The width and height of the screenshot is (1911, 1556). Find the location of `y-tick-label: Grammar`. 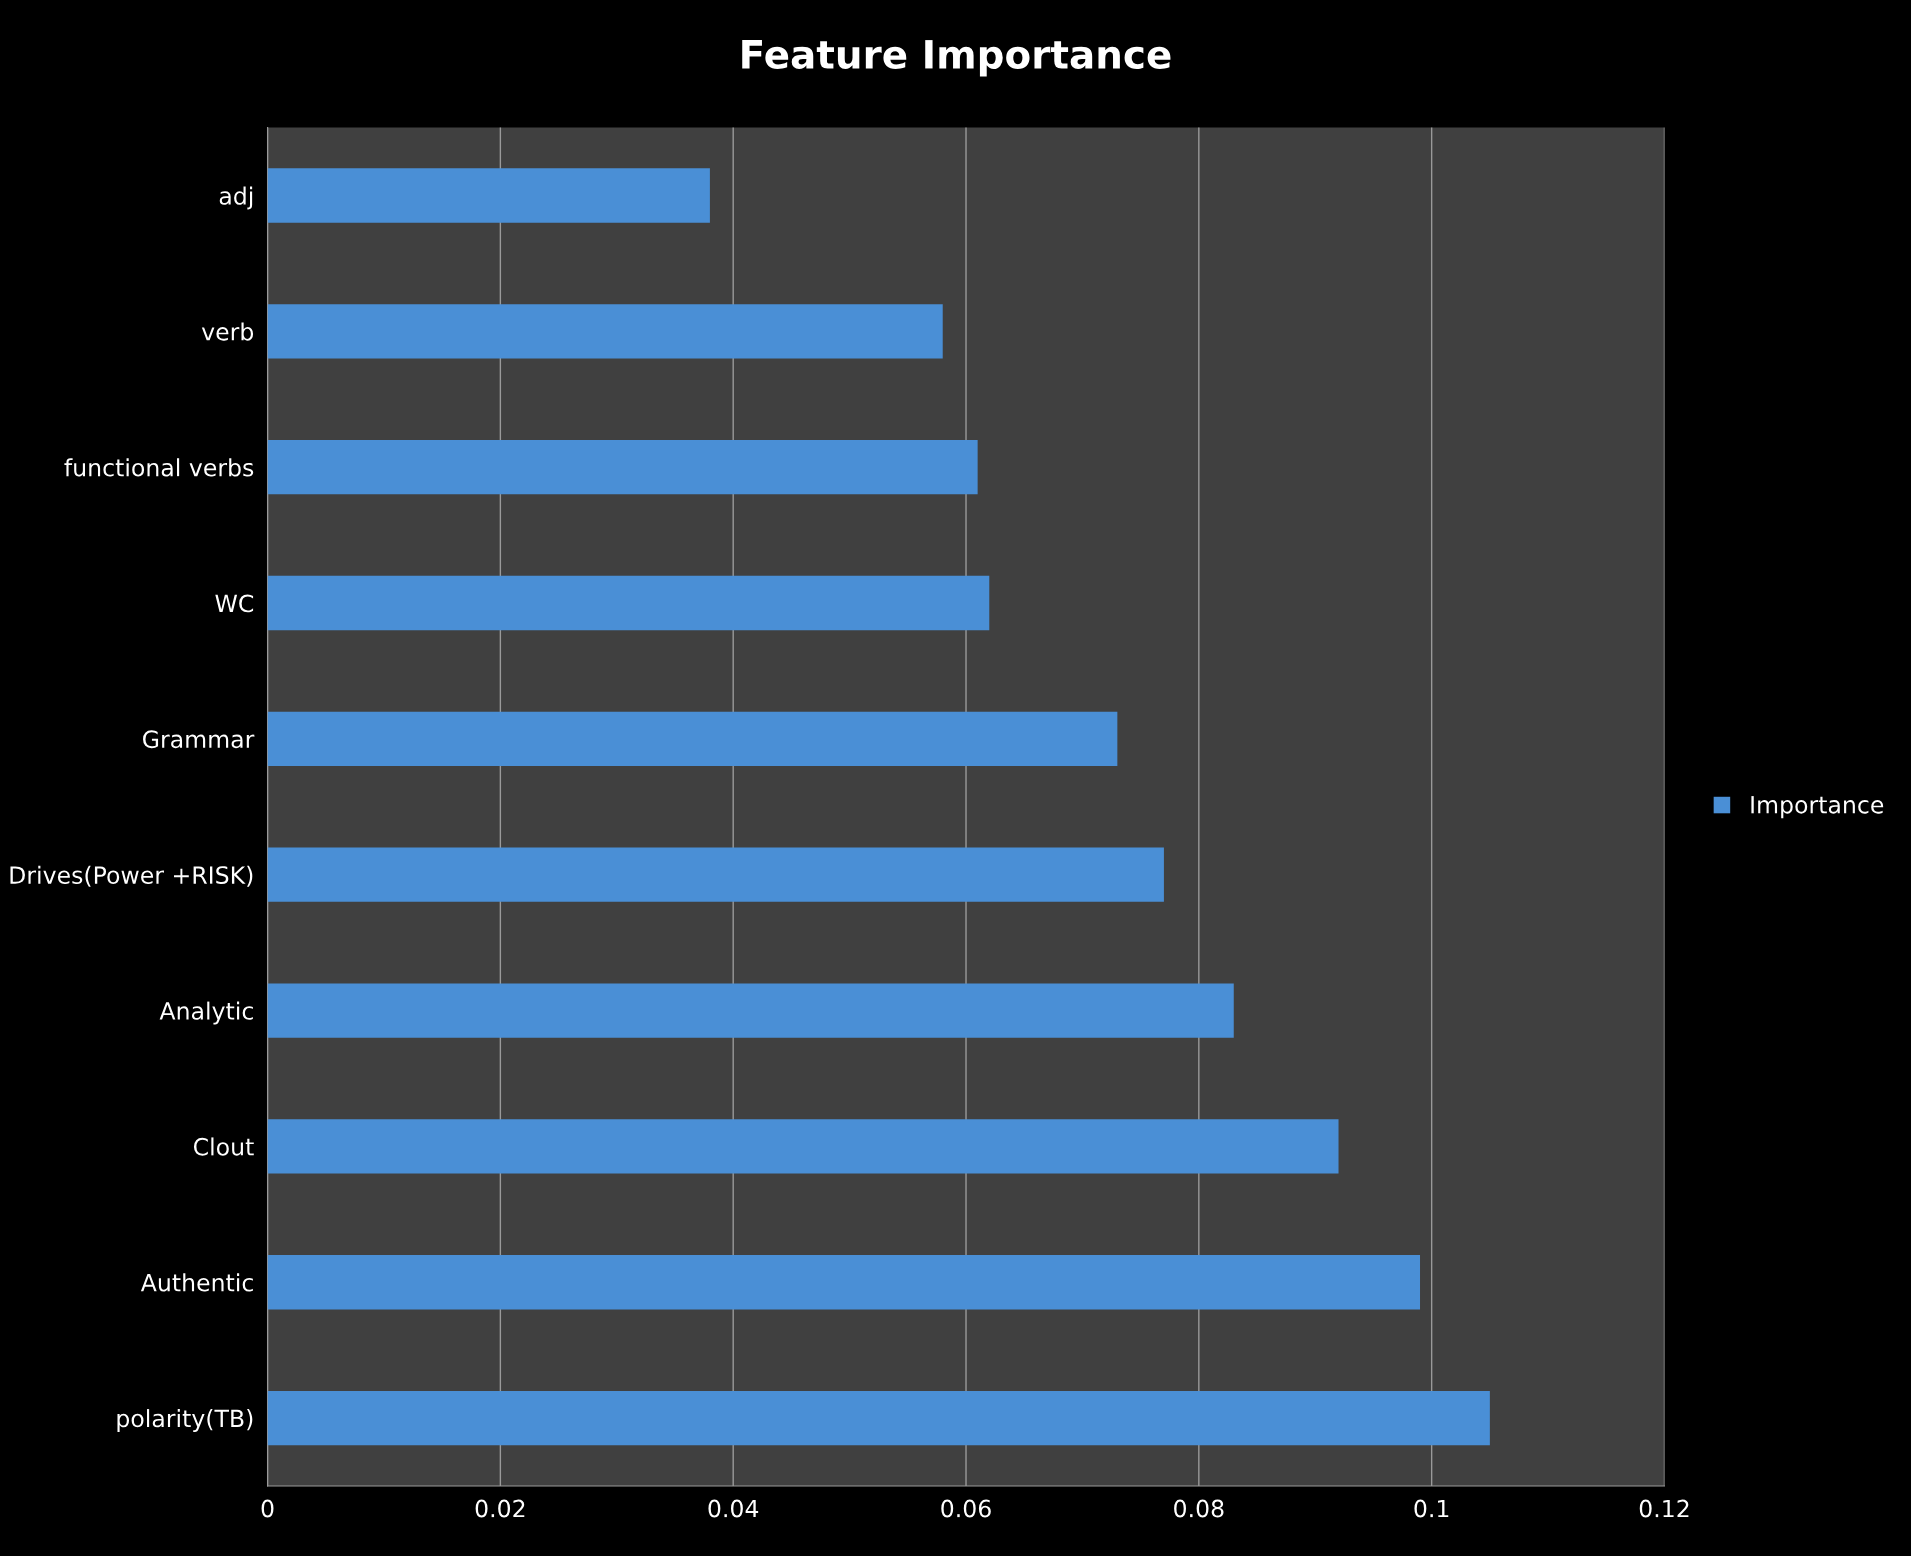

y-tick-label: Grammar is located at coordinates (199, 739).